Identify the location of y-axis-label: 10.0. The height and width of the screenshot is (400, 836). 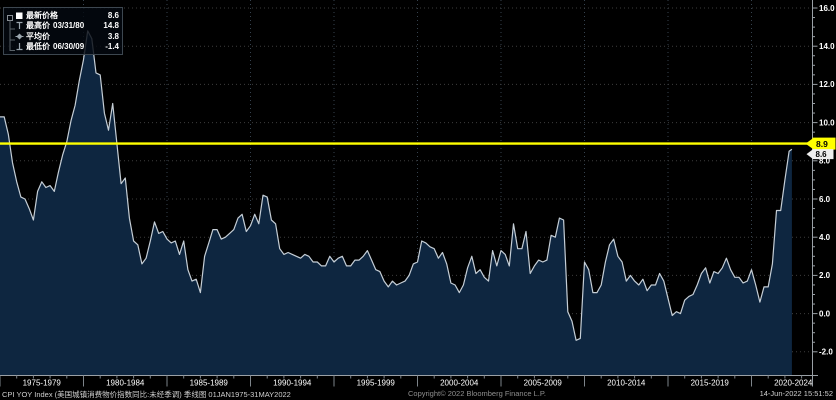
(827, 122).